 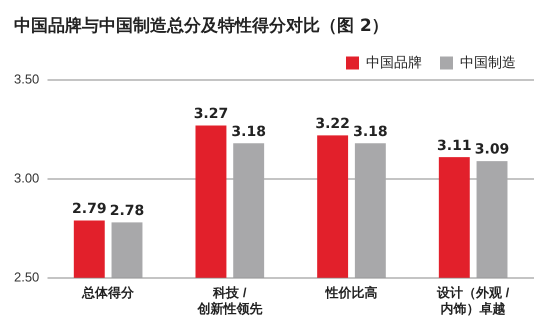 I want to click on legend-label: 中国制造, so click(x=488, y=62).